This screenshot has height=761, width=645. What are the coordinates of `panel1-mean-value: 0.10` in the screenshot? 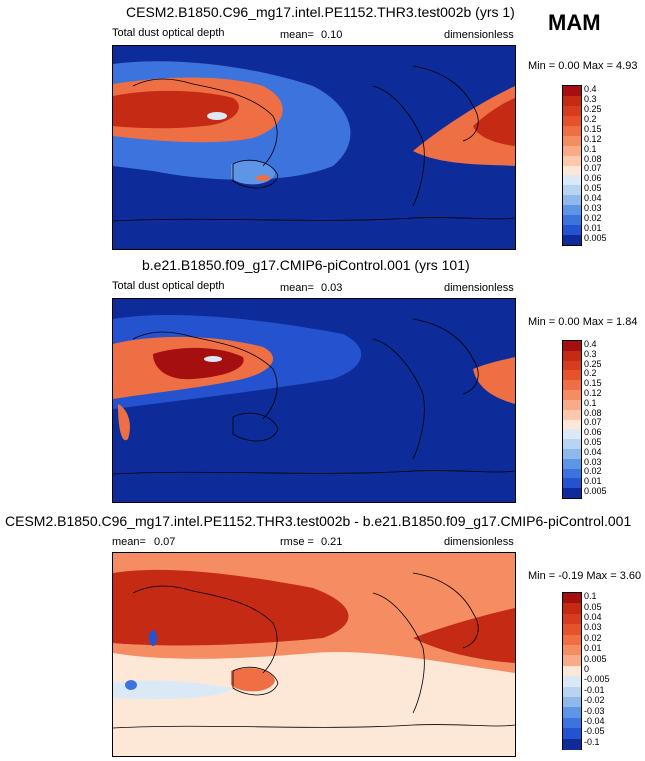 It's located at (332, 35).